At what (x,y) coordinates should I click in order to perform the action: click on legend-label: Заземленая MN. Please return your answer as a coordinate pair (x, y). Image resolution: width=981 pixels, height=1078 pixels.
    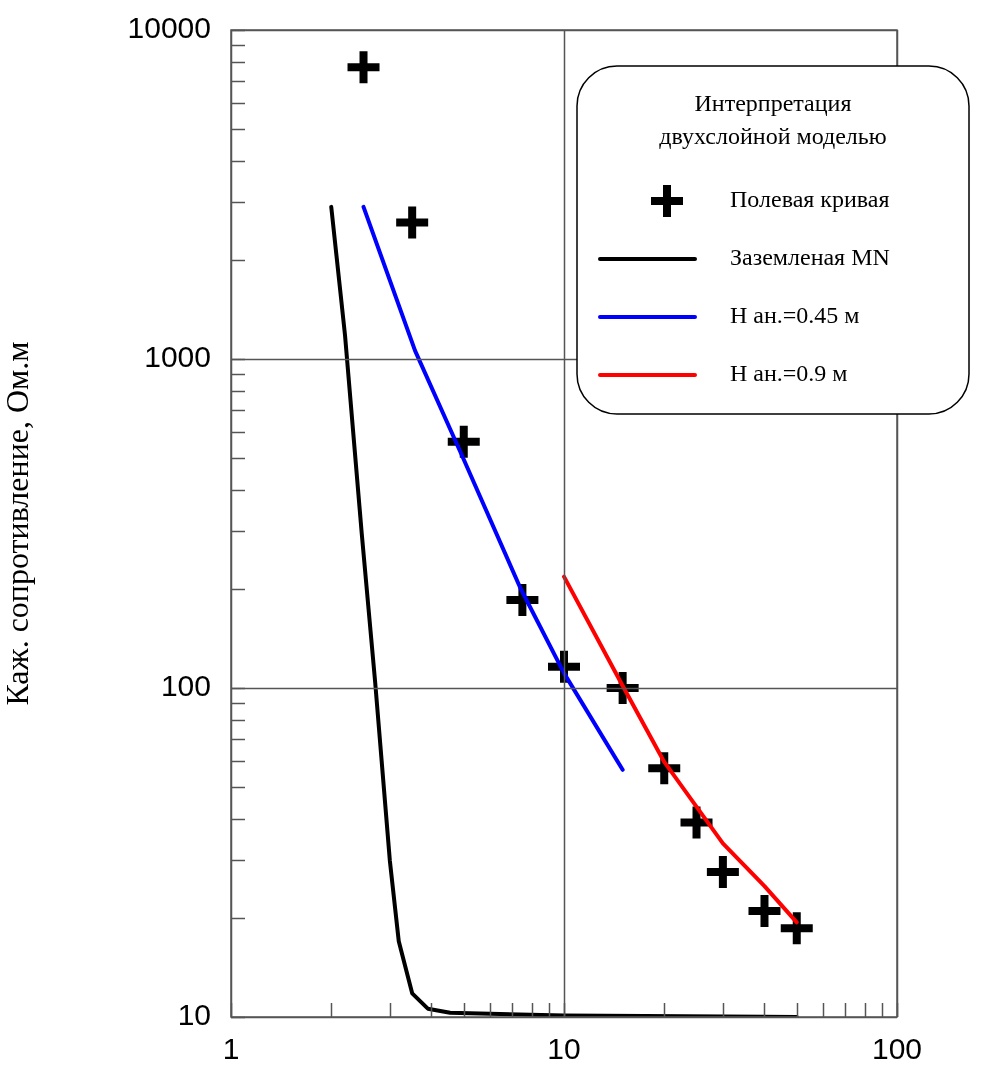
    Looking at the image, I should click on (810, 257).